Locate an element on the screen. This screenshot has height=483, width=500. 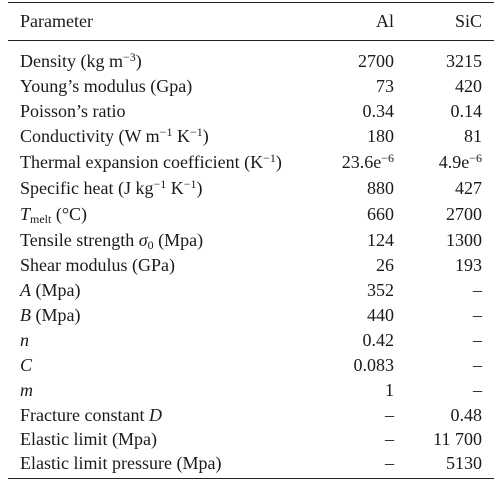
row-al-value: 660 is located at coordinates (380, 214).